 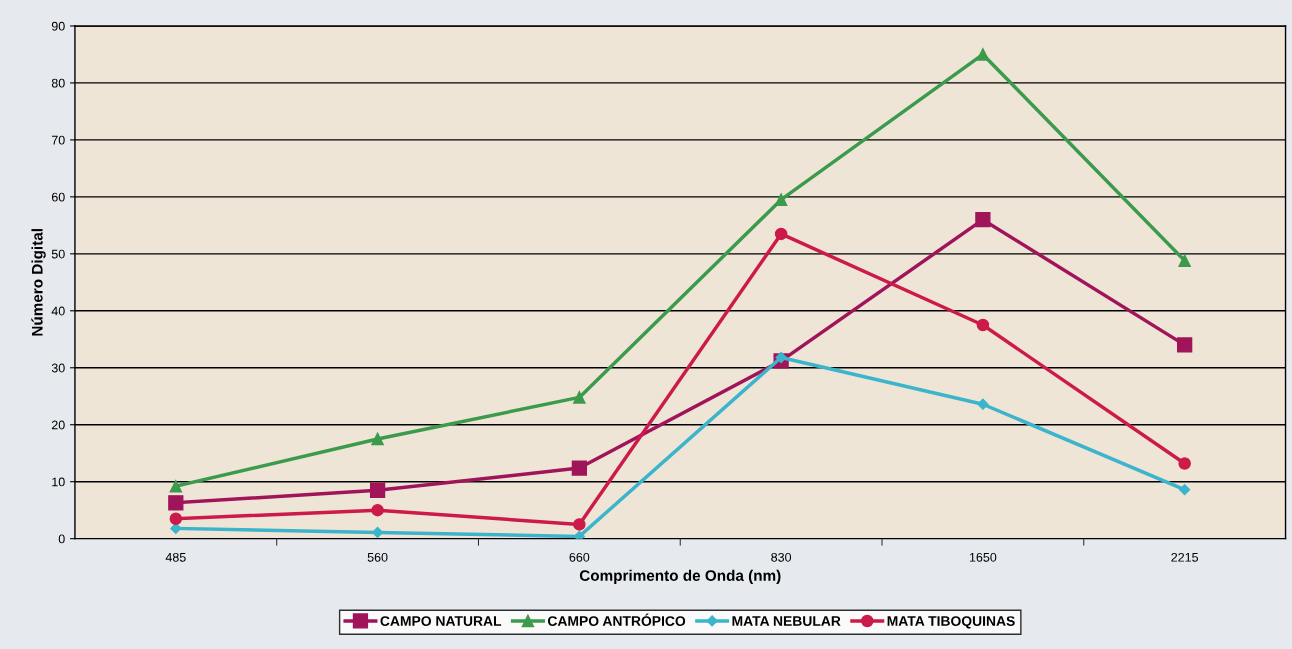 I want to click on y-tick-label: 20, so click(x=58, y=425).